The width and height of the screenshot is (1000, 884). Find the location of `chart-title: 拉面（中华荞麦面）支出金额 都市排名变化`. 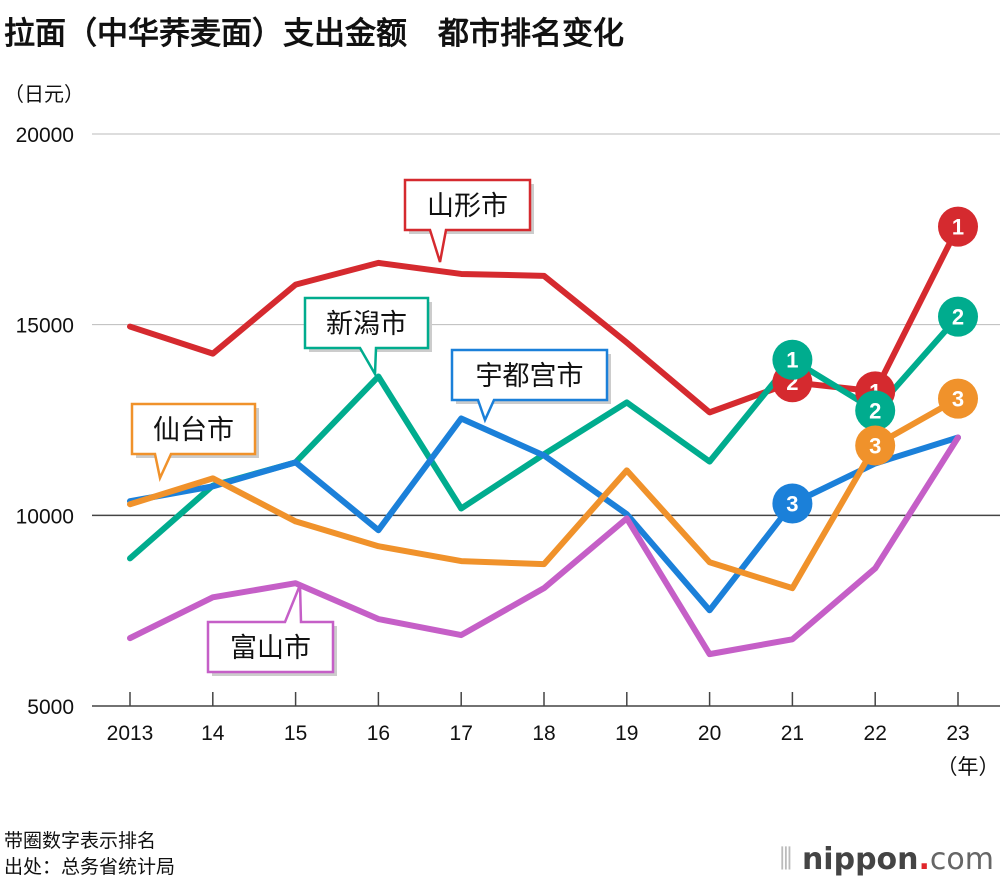

chart-title: 拉面（中华荞麦面）支出金额 都市排名变化 is located at coordinates (314, 34).